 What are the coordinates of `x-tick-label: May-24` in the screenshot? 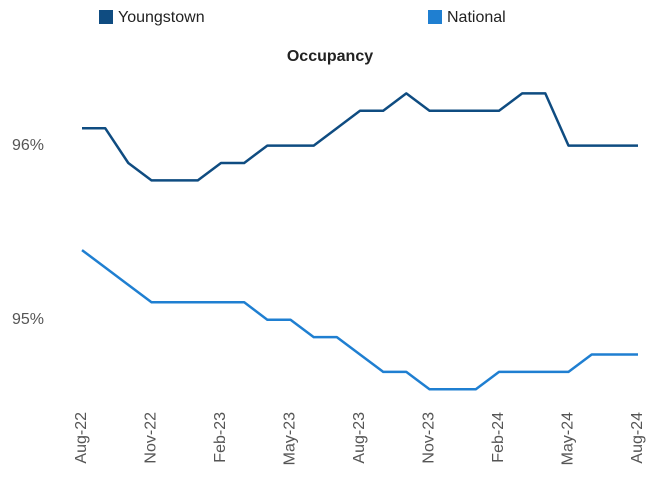 It's located at (568, 438).